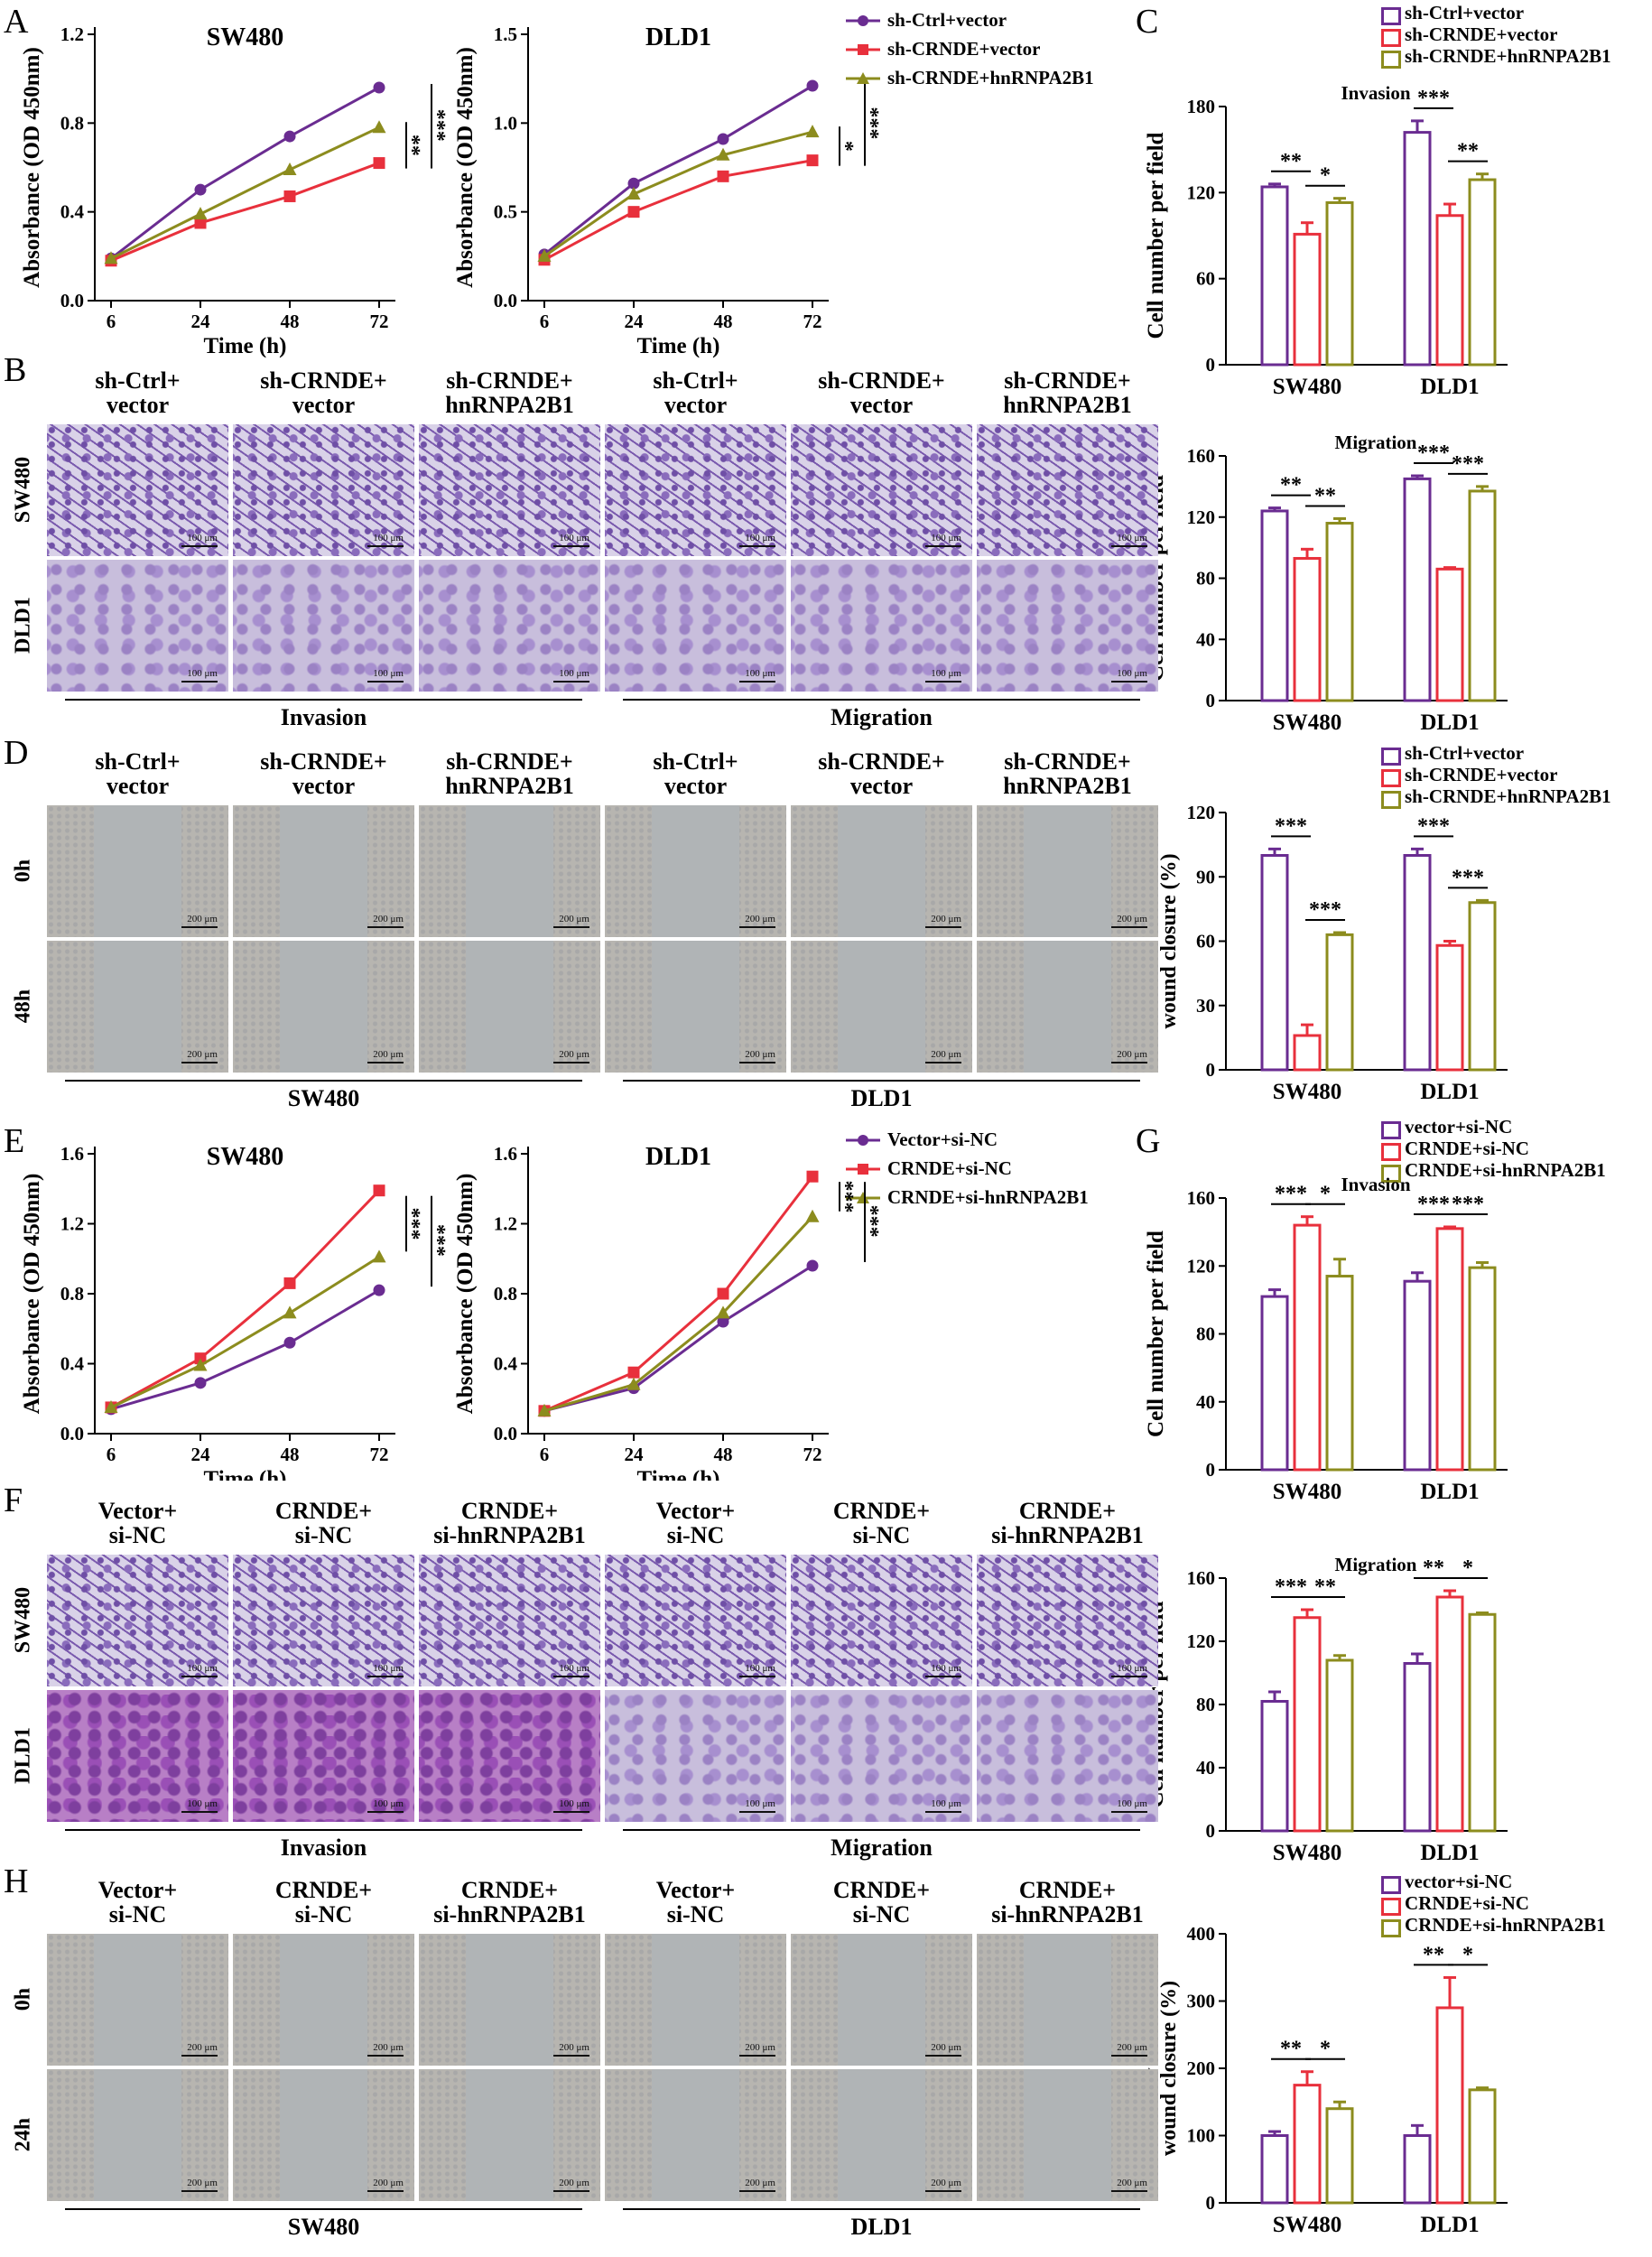 The width and height of the screenshot is (1652, 2257). Describe the element at coordinates (137, 1902) in the screenshot. I see `column-header-h-0: Vector+ si-NC` at that location.